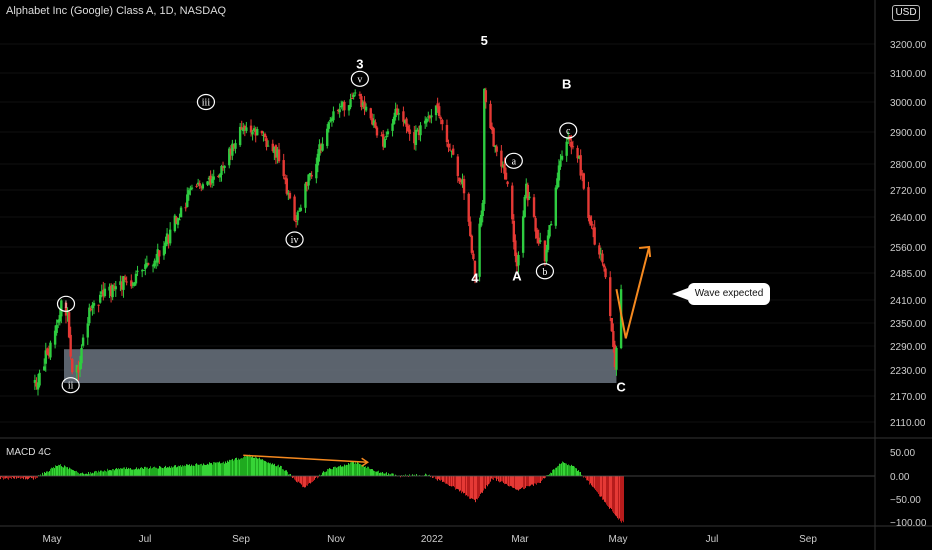 Image resolution: width=932 pixels, height=550 pixels. Describe the element at coordinates (908, 423) in the screenshot. I see `price-tick-label: 2110.00` at that location.